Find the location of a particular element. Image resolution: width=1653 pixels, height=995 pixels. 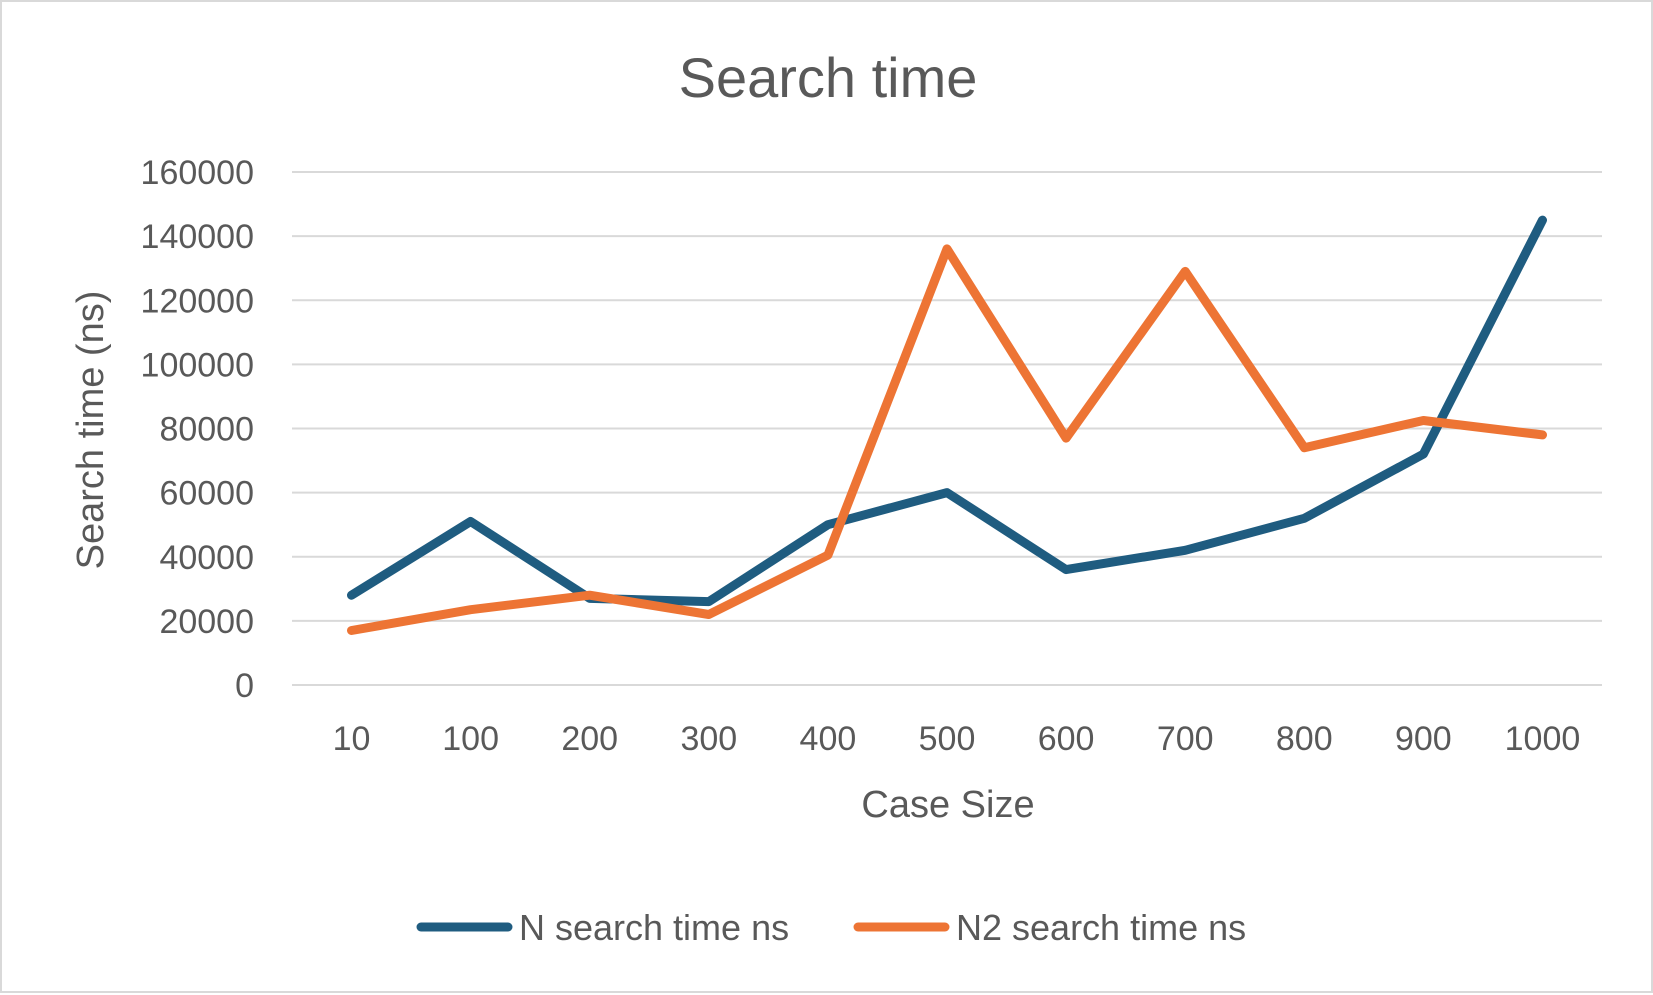

x-tick-label: 300 is located at coordinates (708, 739).